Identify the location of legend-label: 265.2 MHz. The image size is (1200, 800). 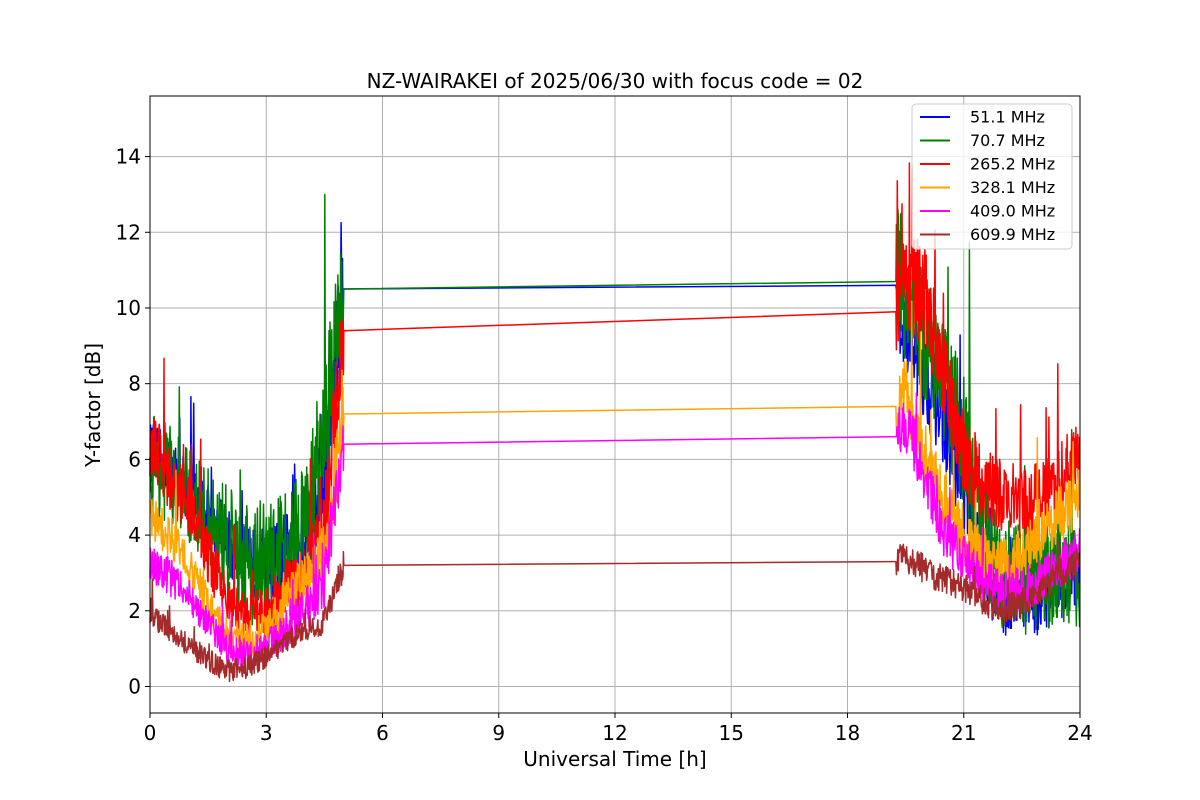
(1012, 164).